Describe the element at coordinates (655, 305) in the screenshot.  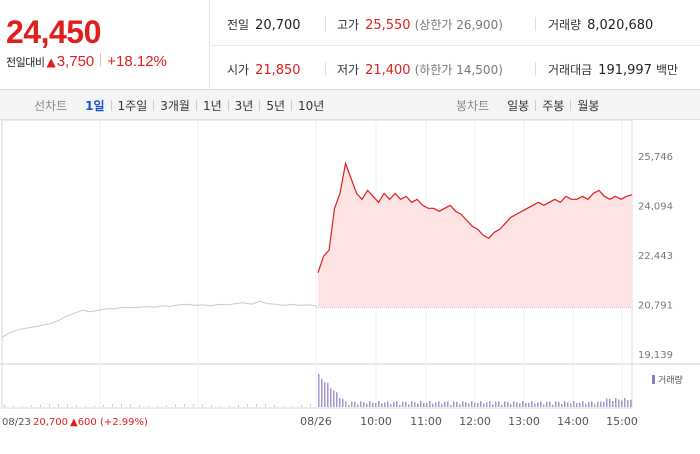
I see `y-tick-label: 20,791` at that location.